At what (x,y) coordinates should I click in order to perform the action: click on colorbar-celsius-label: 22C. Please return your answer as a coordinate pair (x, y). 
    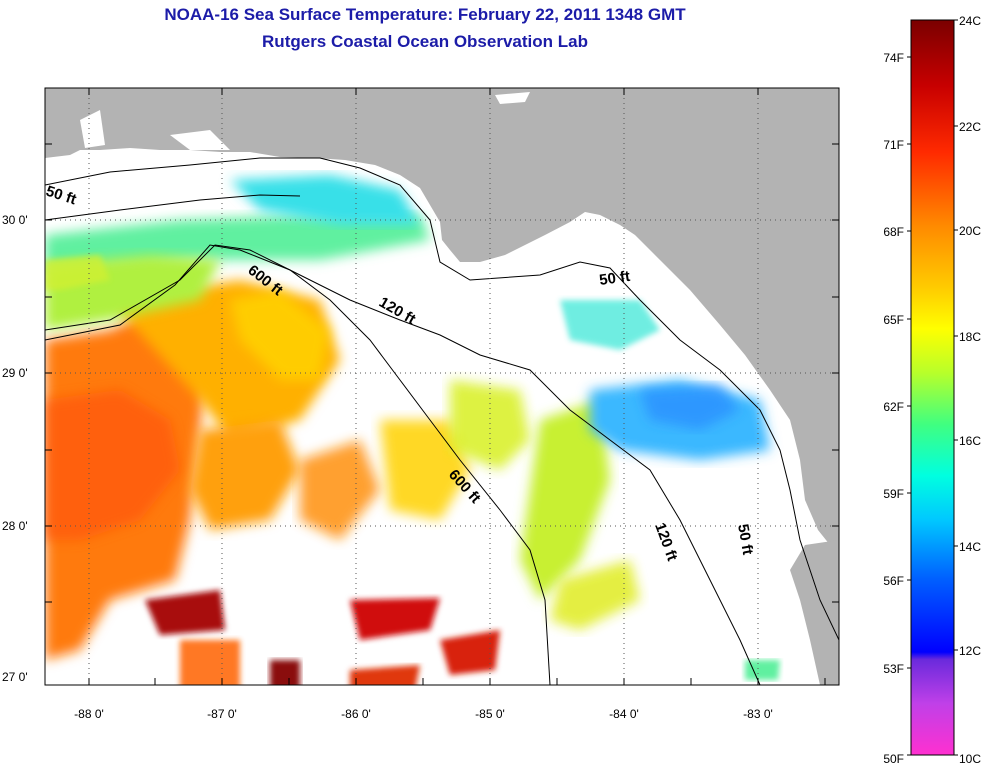
    Looking at the image, I should click on (970, 127).